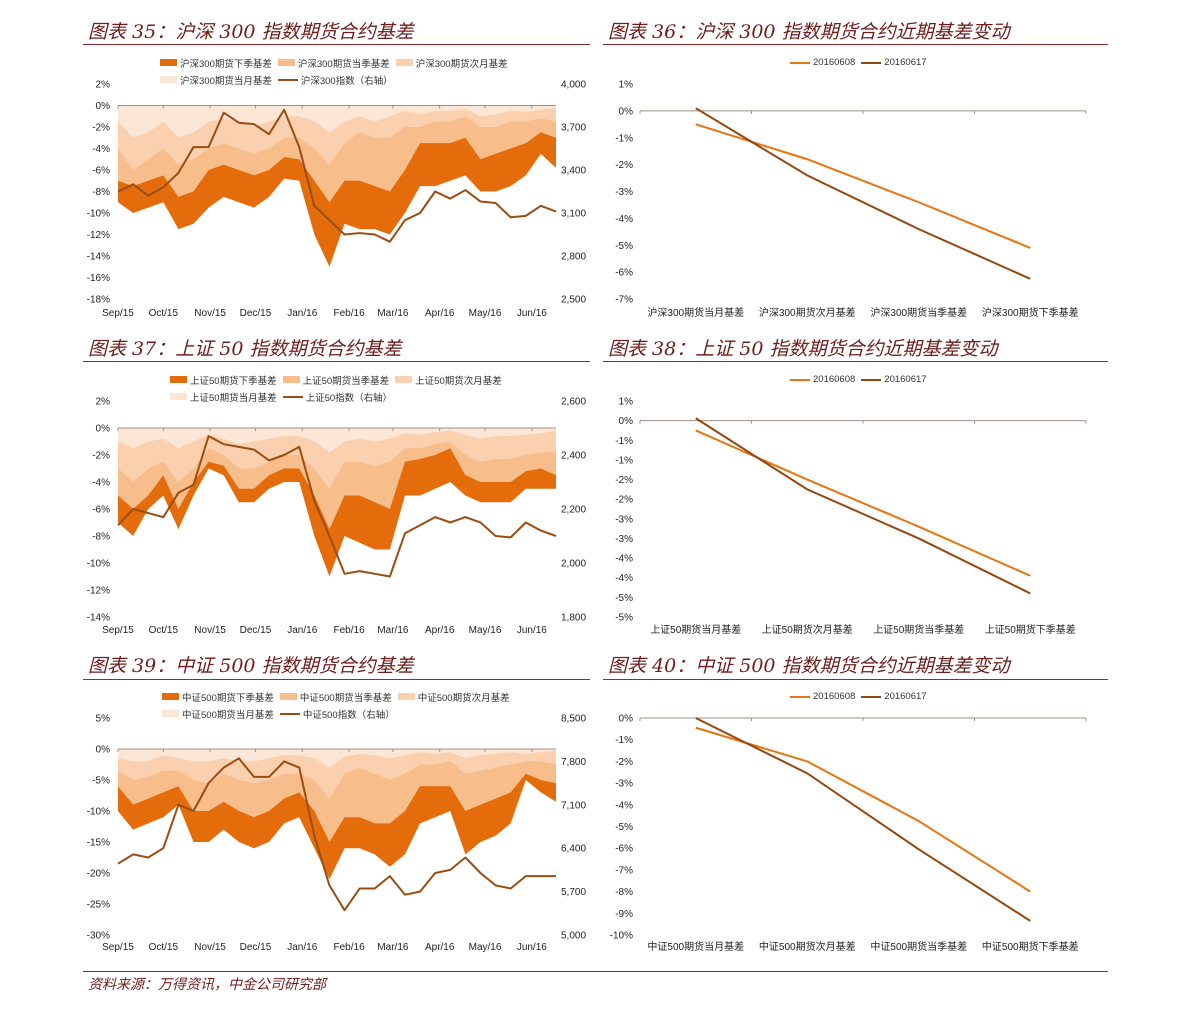  I want to click on x-tick-label: May/16, so click(485, 630).